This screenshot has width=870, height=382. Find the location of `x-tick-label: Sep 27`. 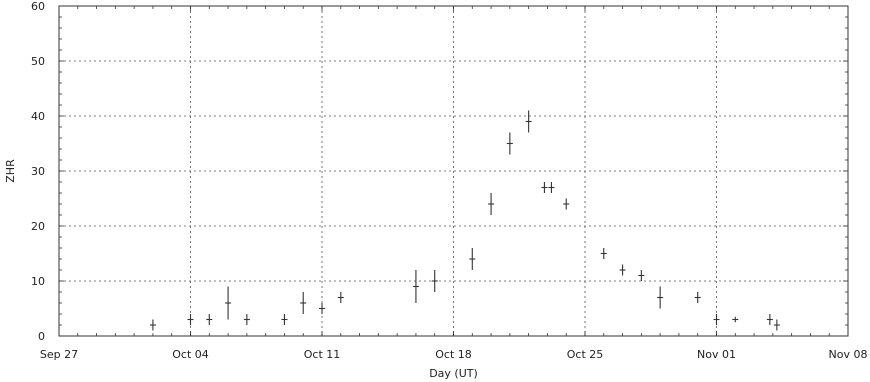

x-tick-label: Sep 27 is located at coordinates (59, 354).